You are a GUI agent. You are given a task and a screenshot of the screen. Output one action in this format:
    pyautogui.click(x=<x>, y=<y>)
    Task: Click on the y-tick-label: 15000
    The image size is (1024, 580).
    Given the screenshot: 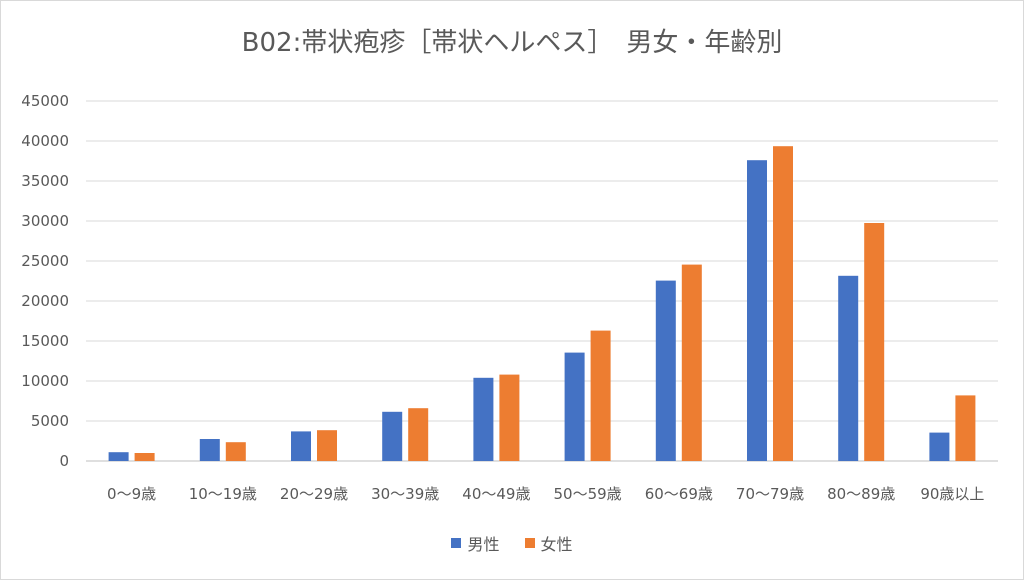 What is the action you would take?
    pyautogui.click(x=45, y=341)
    